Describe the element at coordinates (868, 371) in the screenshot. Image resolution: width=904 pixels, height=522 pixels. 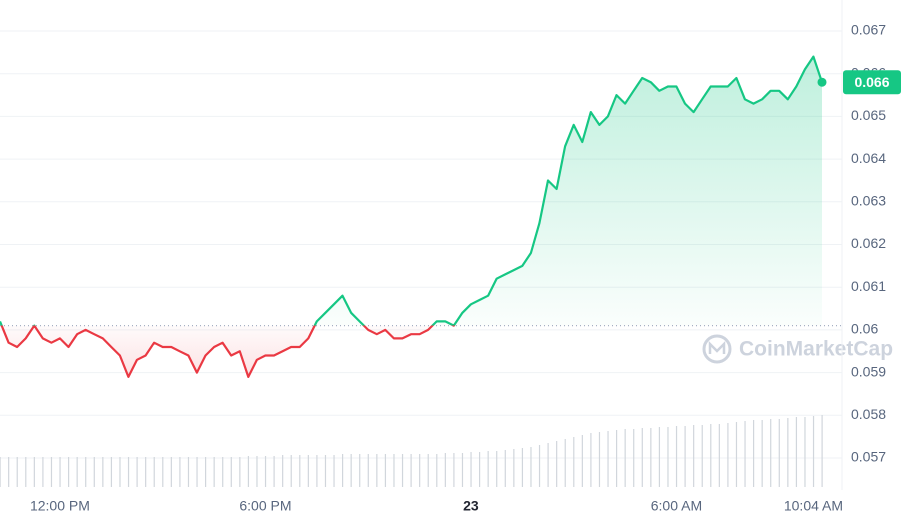
I see `y-tick-label: 0.059` at that location.